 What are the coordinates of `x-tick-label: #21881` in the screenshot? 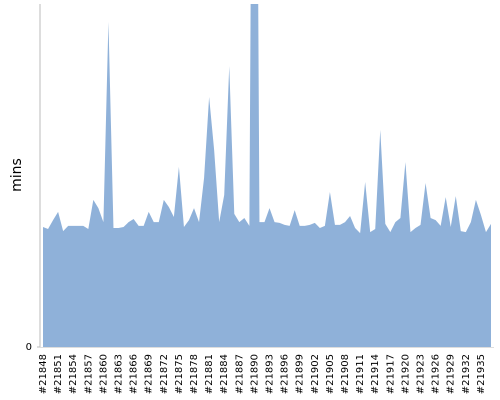 It's located at (209, 374).